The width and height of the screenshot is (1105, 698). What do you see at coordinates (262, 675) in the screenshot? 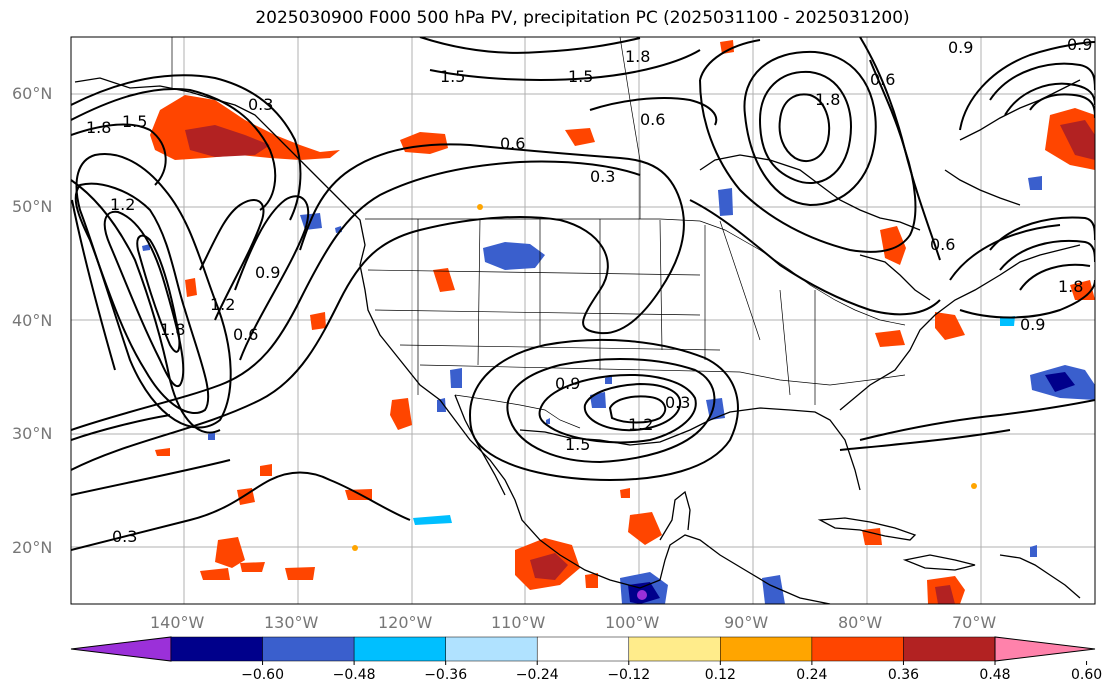
I see `colorbar-tick-label: −0.60` at bounding box center [262, 675].